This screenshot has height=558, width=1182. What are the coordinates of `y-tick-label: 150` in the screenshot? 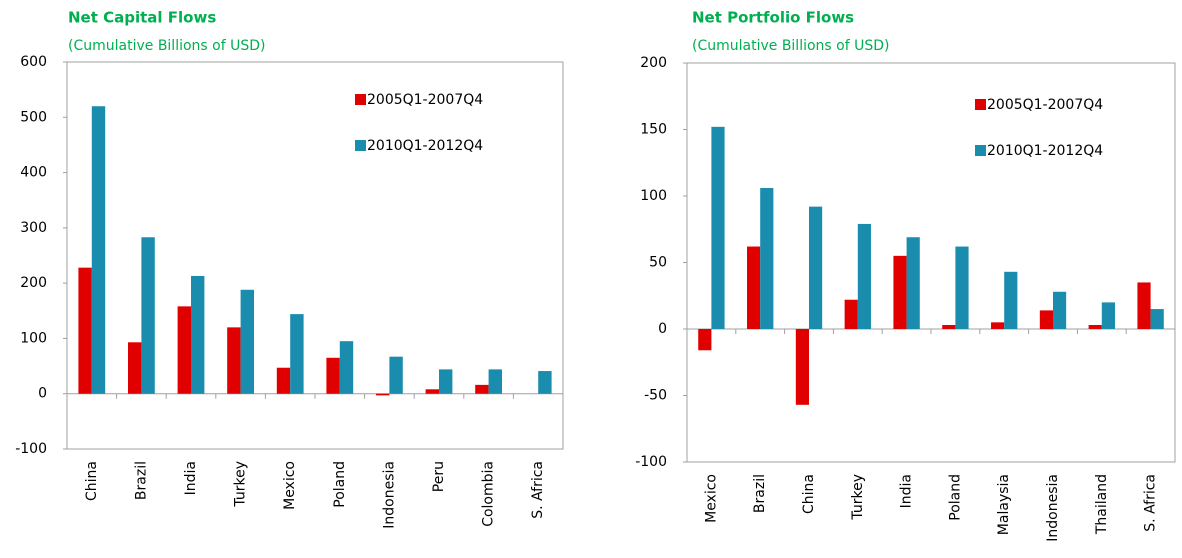 It's located at (653, 130).